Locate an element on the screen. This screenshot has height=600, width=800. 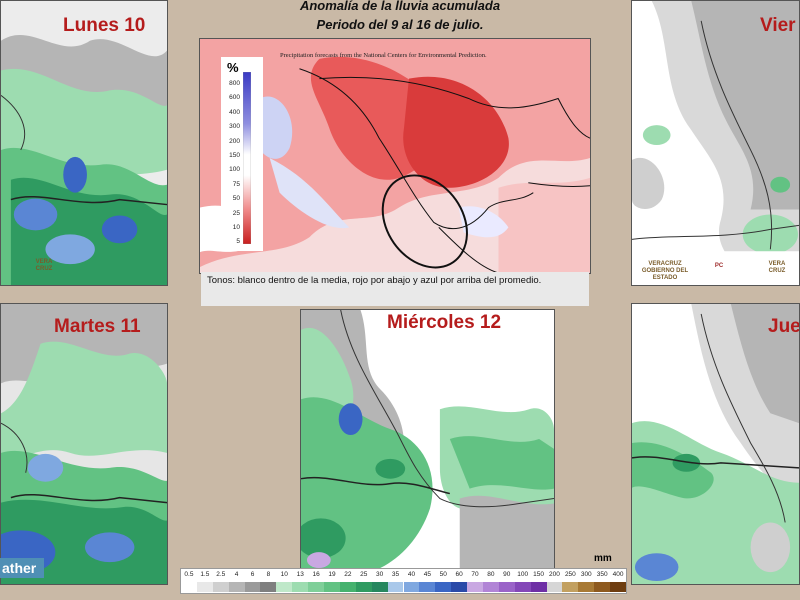
colorbar-tick-label: 250 is located at coordinates (570, 574).